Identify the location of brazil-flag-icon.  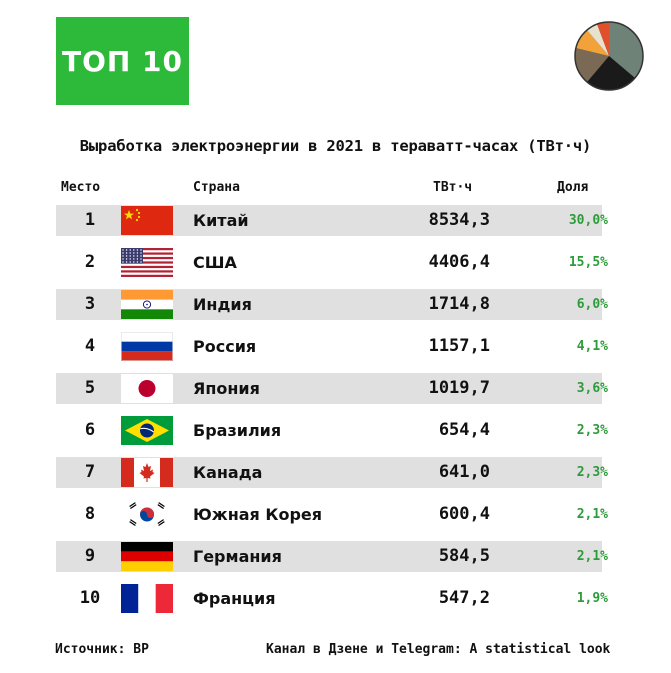
(147, 430).